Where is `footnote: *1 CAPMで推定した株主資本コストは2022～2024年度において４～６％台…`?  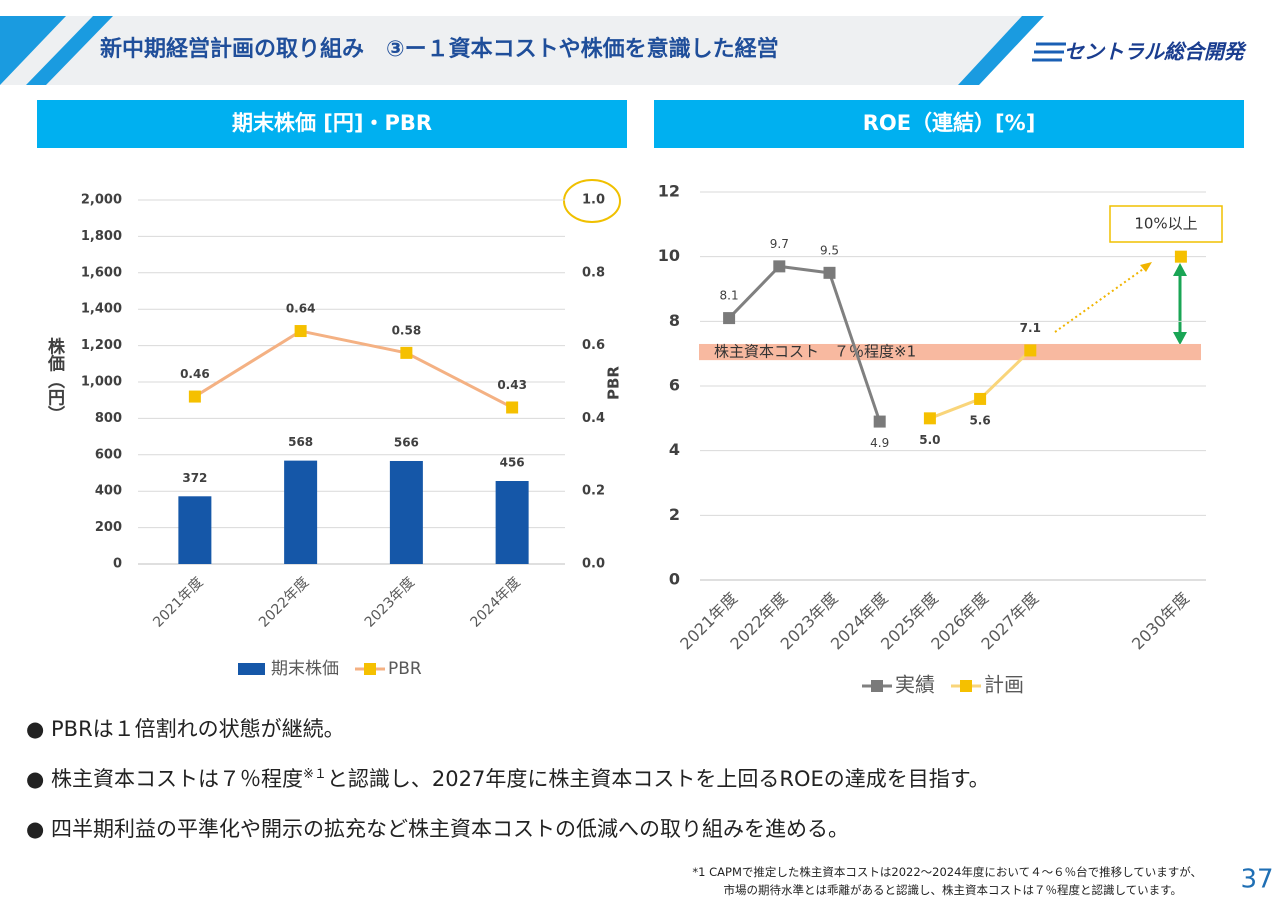 footnote: *1 CAPMで推定した株主資本コストは2022～2024年度において４～６％台… is located at coordinates (947, 872).